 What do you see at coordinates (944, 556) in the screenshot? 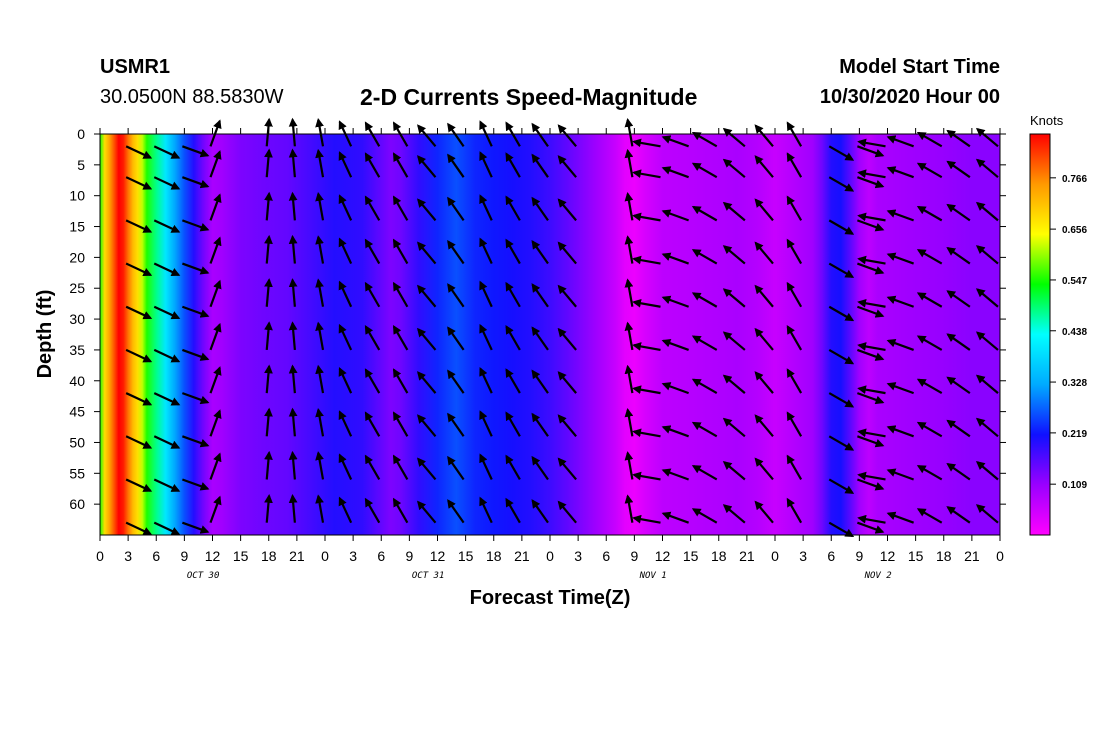
I see `x-tick-label-30: 18` at bounding box center [944, 556].